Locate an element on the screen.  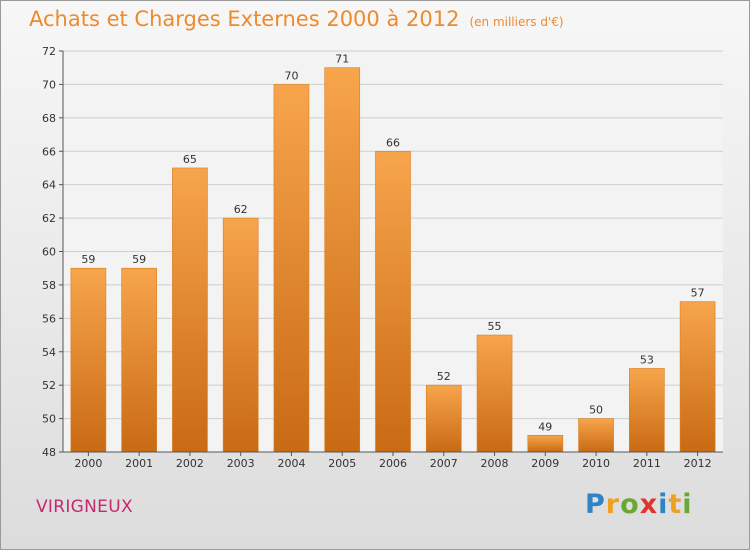
y-tick-label: 56 is located at coordinates (49, 318).